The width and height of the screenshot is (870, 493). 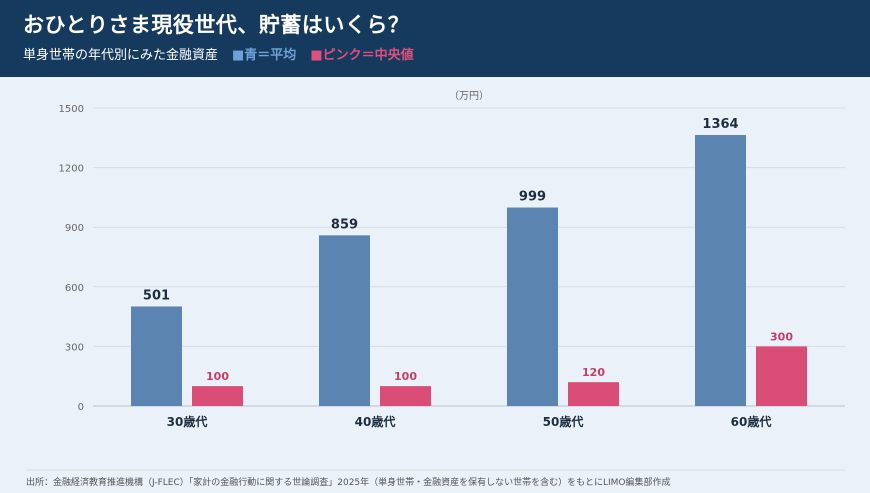 What do you see at coordinates (720, 124) in the screenshot?
I see `data-label-mean: 1364` at bounding box center [720, 124].